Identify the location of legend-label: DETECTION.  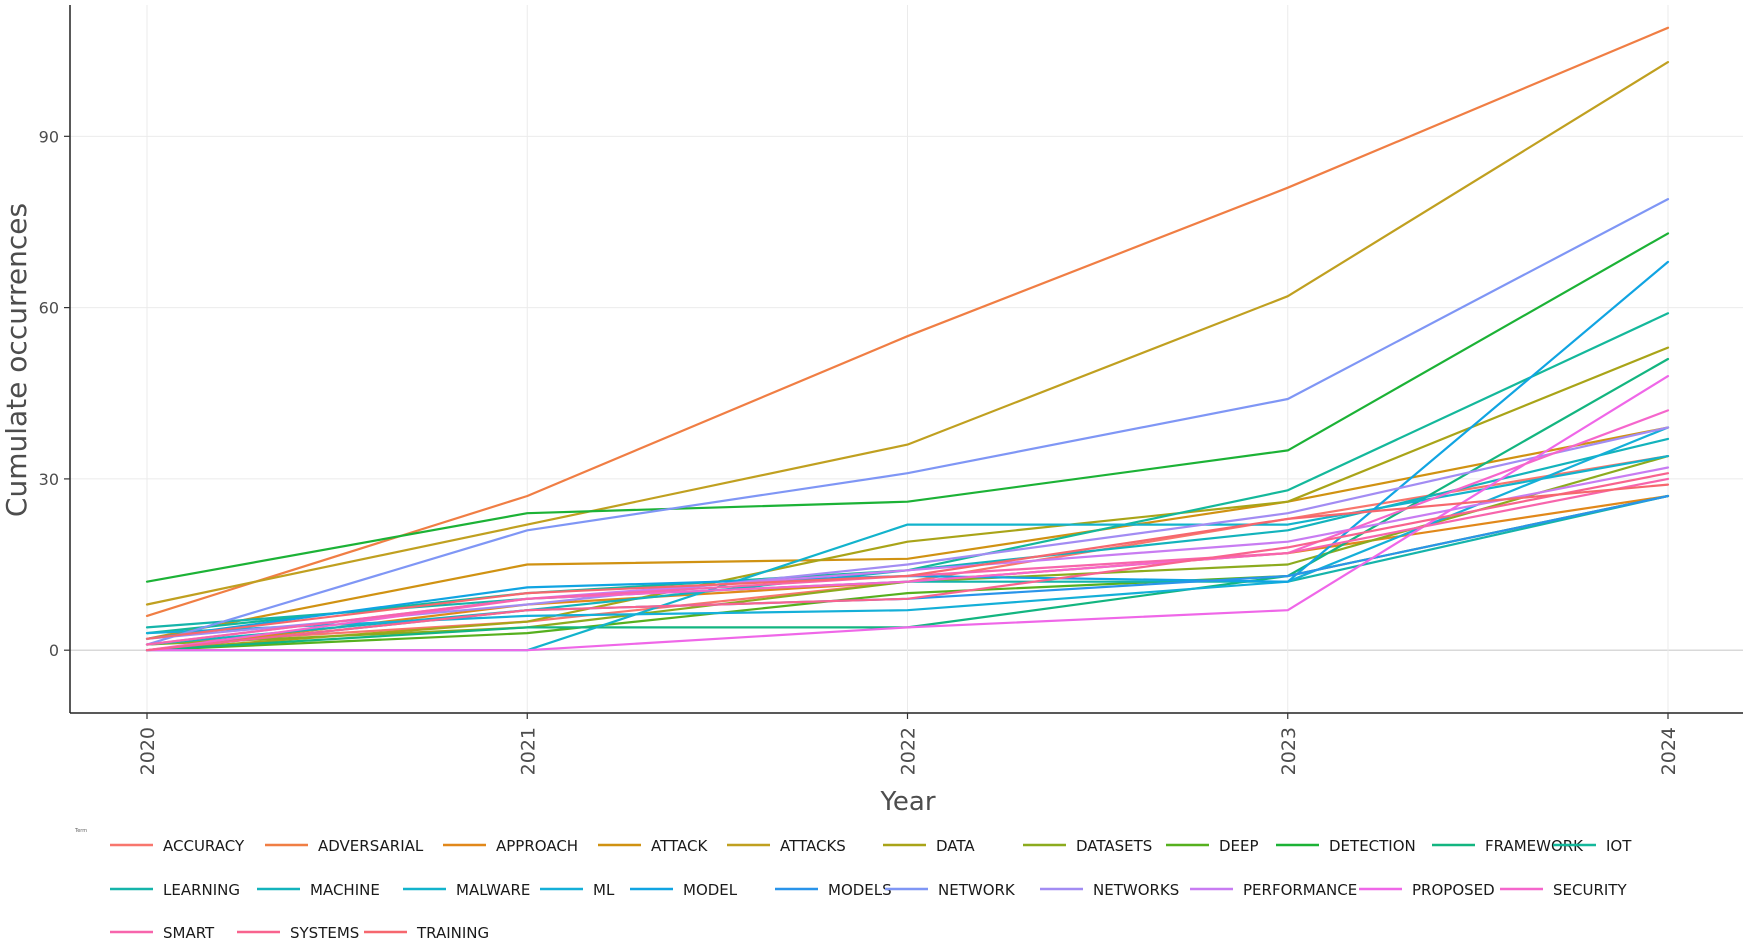
(1372, 846).